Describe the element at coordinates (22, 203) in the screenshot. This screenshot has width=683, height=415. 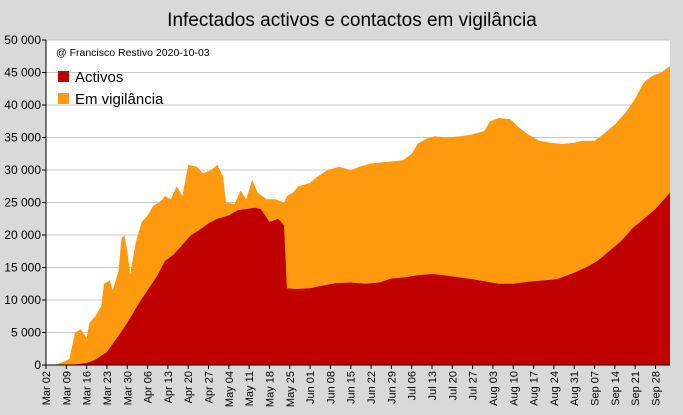
I see `y-tick-label: 25 000` at that location.